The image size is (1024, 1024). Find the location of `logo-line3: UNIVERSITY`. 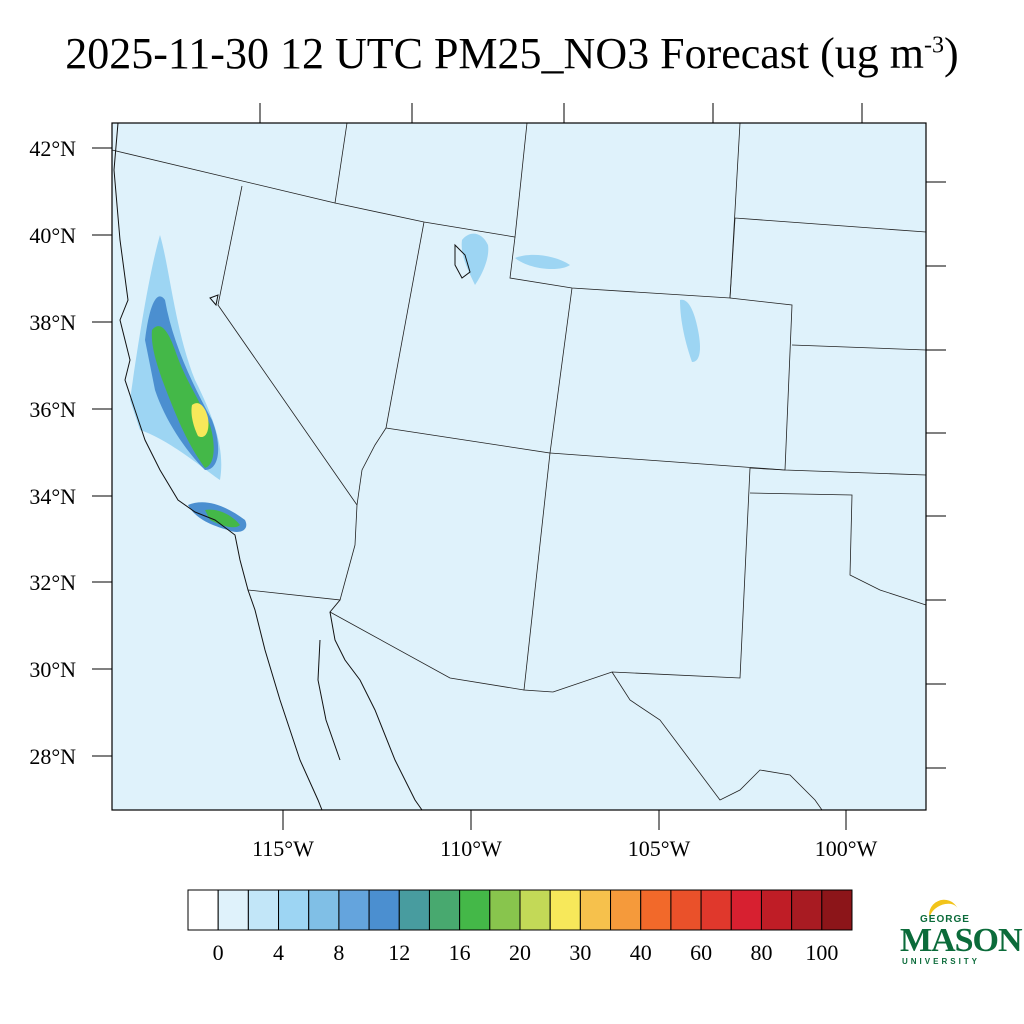

logo-line3: UNIVERSITY is located at coordinates (941, 961).